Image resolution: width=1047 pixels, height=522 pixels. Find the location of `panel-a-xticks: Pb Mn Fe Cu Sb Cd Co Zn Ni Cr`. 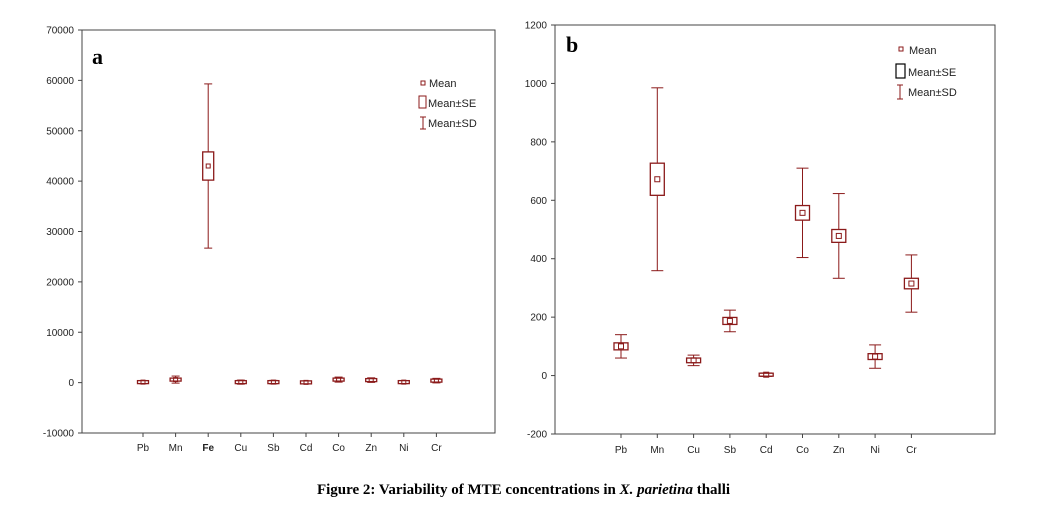

panel-a-xticks: Pb Mn Fe Cu Sb Cd Co Zn Ni Cr is located at coordinates (289, 443).